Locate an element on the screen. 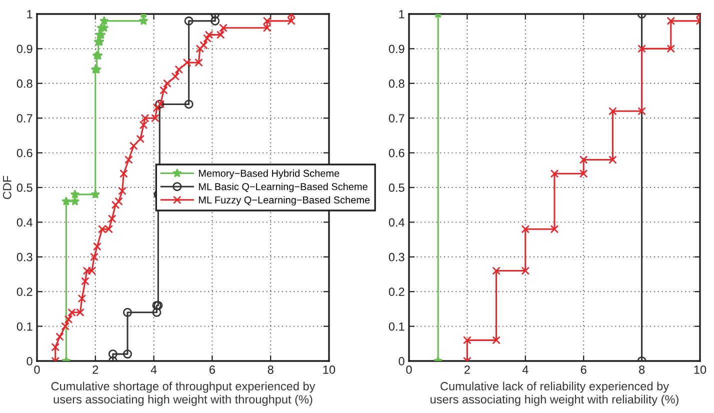 The height and width of the screenshot is (413, 714). legend-label: ML Fuzzy Q−Learning−Based Scheme is located at coordinates (284, 201).